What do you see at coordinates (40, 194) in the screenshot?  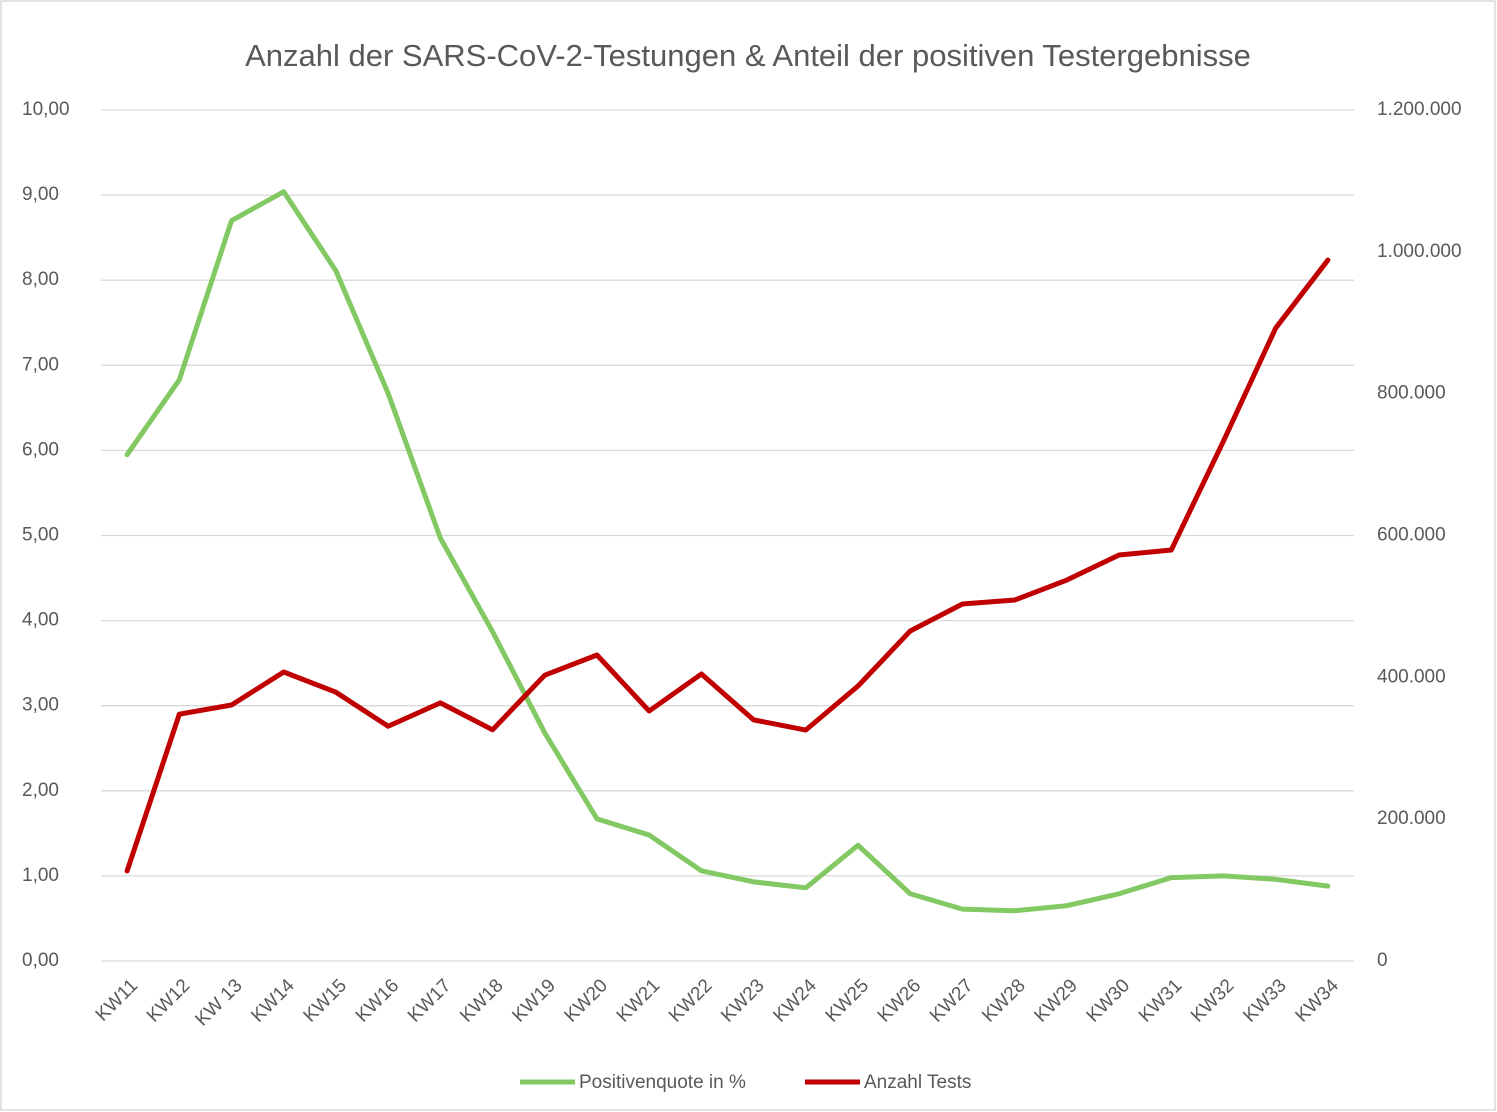 I see `y-tick-label: 9,00` at bounding box center [40, 194].